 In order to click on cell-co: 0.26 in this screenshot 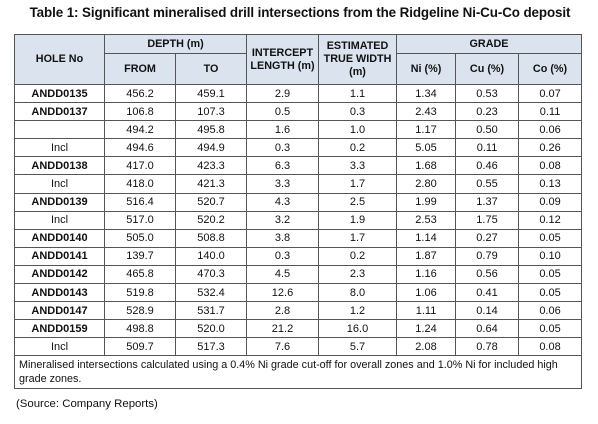, I will do `click(550, 148)`.